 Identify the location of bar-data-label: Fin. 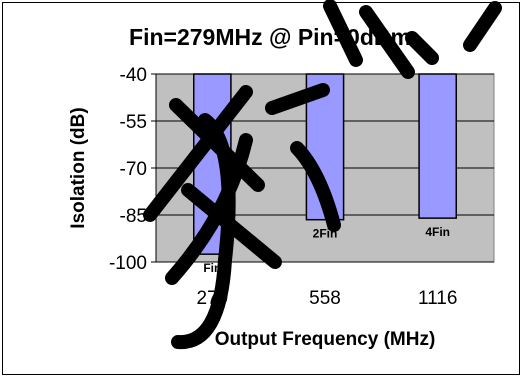
(212, 268).